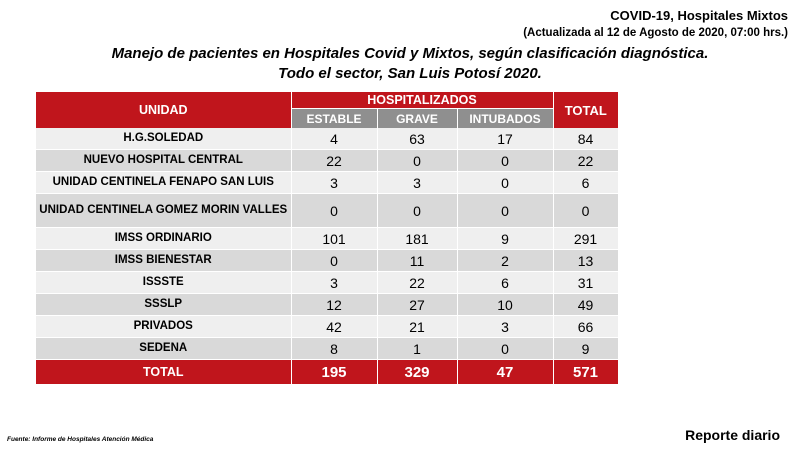 Image resolution: width=800 pixels, height=456 pixels. Describe the element at coordinates (334, 139) in the screenshot. I see `cell-estable: 4` at that location.